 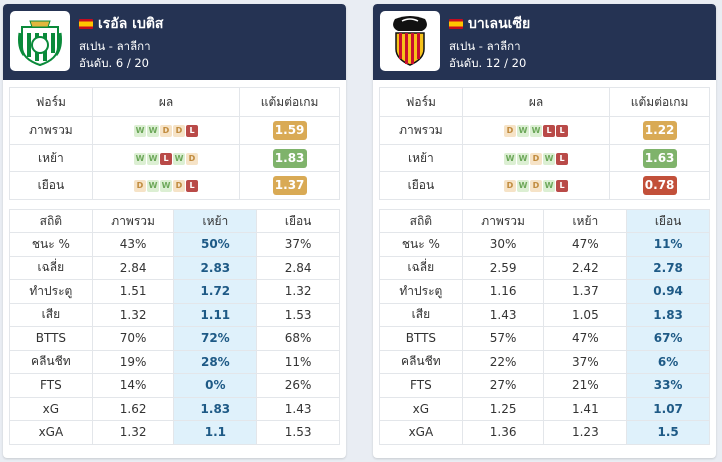 What do you see at coordinates (133, 244) in the screenshot?
I see `stat-value: 43%` at bounding box center [133, 244].